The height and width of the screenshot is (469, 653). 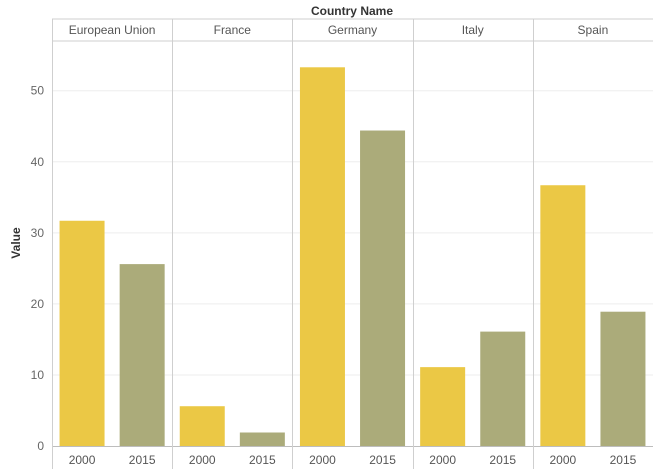 What do you see at coordinates (38, 268) in the screenshot?
I see `y-axis: 0 10 20 30 40 50` at bounding box center [38, 268].